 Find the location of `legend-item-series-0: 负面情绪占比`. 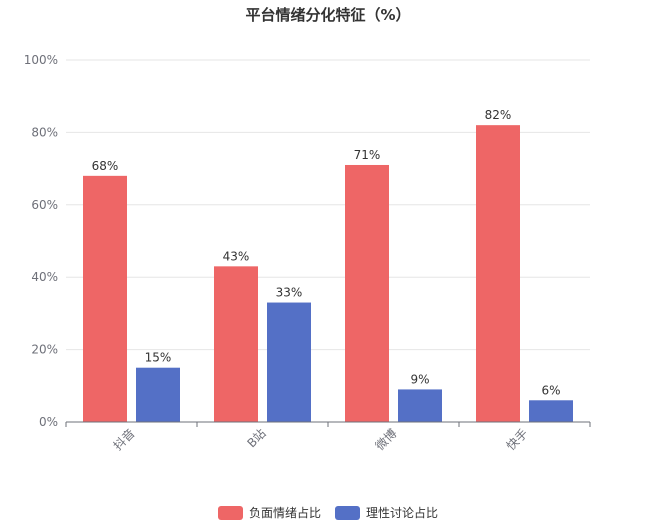

legend-item-series-0: 负面情绪占比 is located at coordinates (269, 512).